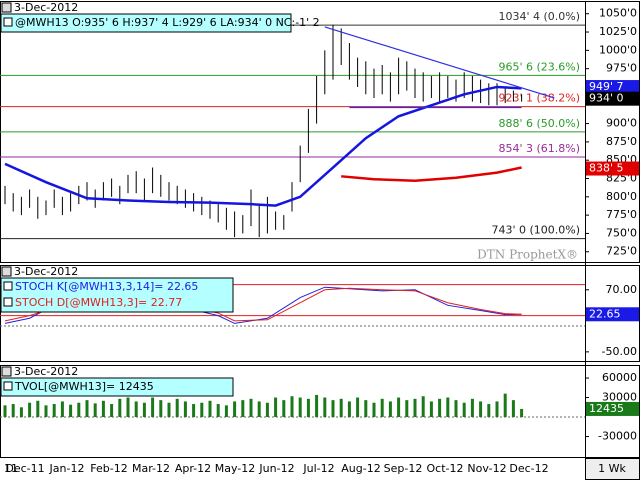  Describe the element at coordinates (193, 468) in the screenshot. I see `x-tick-label: Apr-12` at that location.